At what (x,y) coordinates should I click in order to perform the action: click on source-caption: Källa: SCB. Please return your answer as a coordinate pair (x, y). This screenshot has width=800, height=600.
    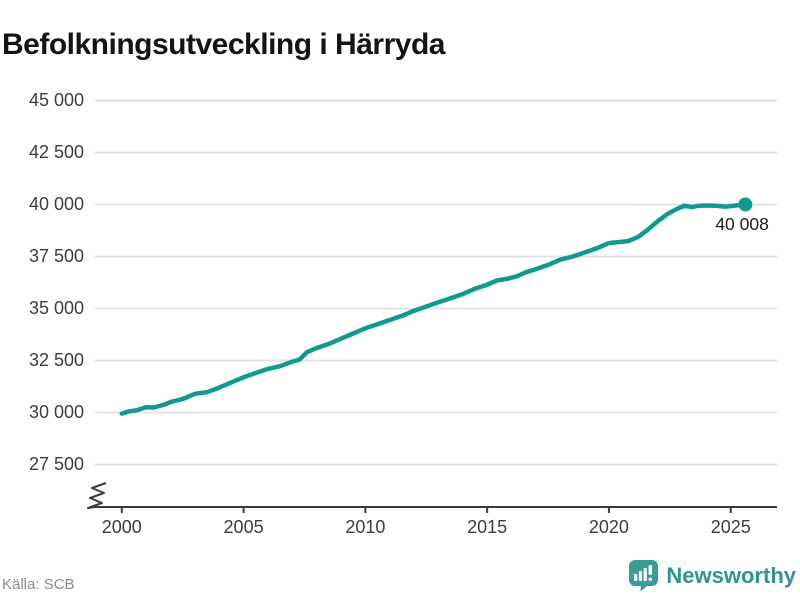
    Looking at the image, I should click on (38, 584).